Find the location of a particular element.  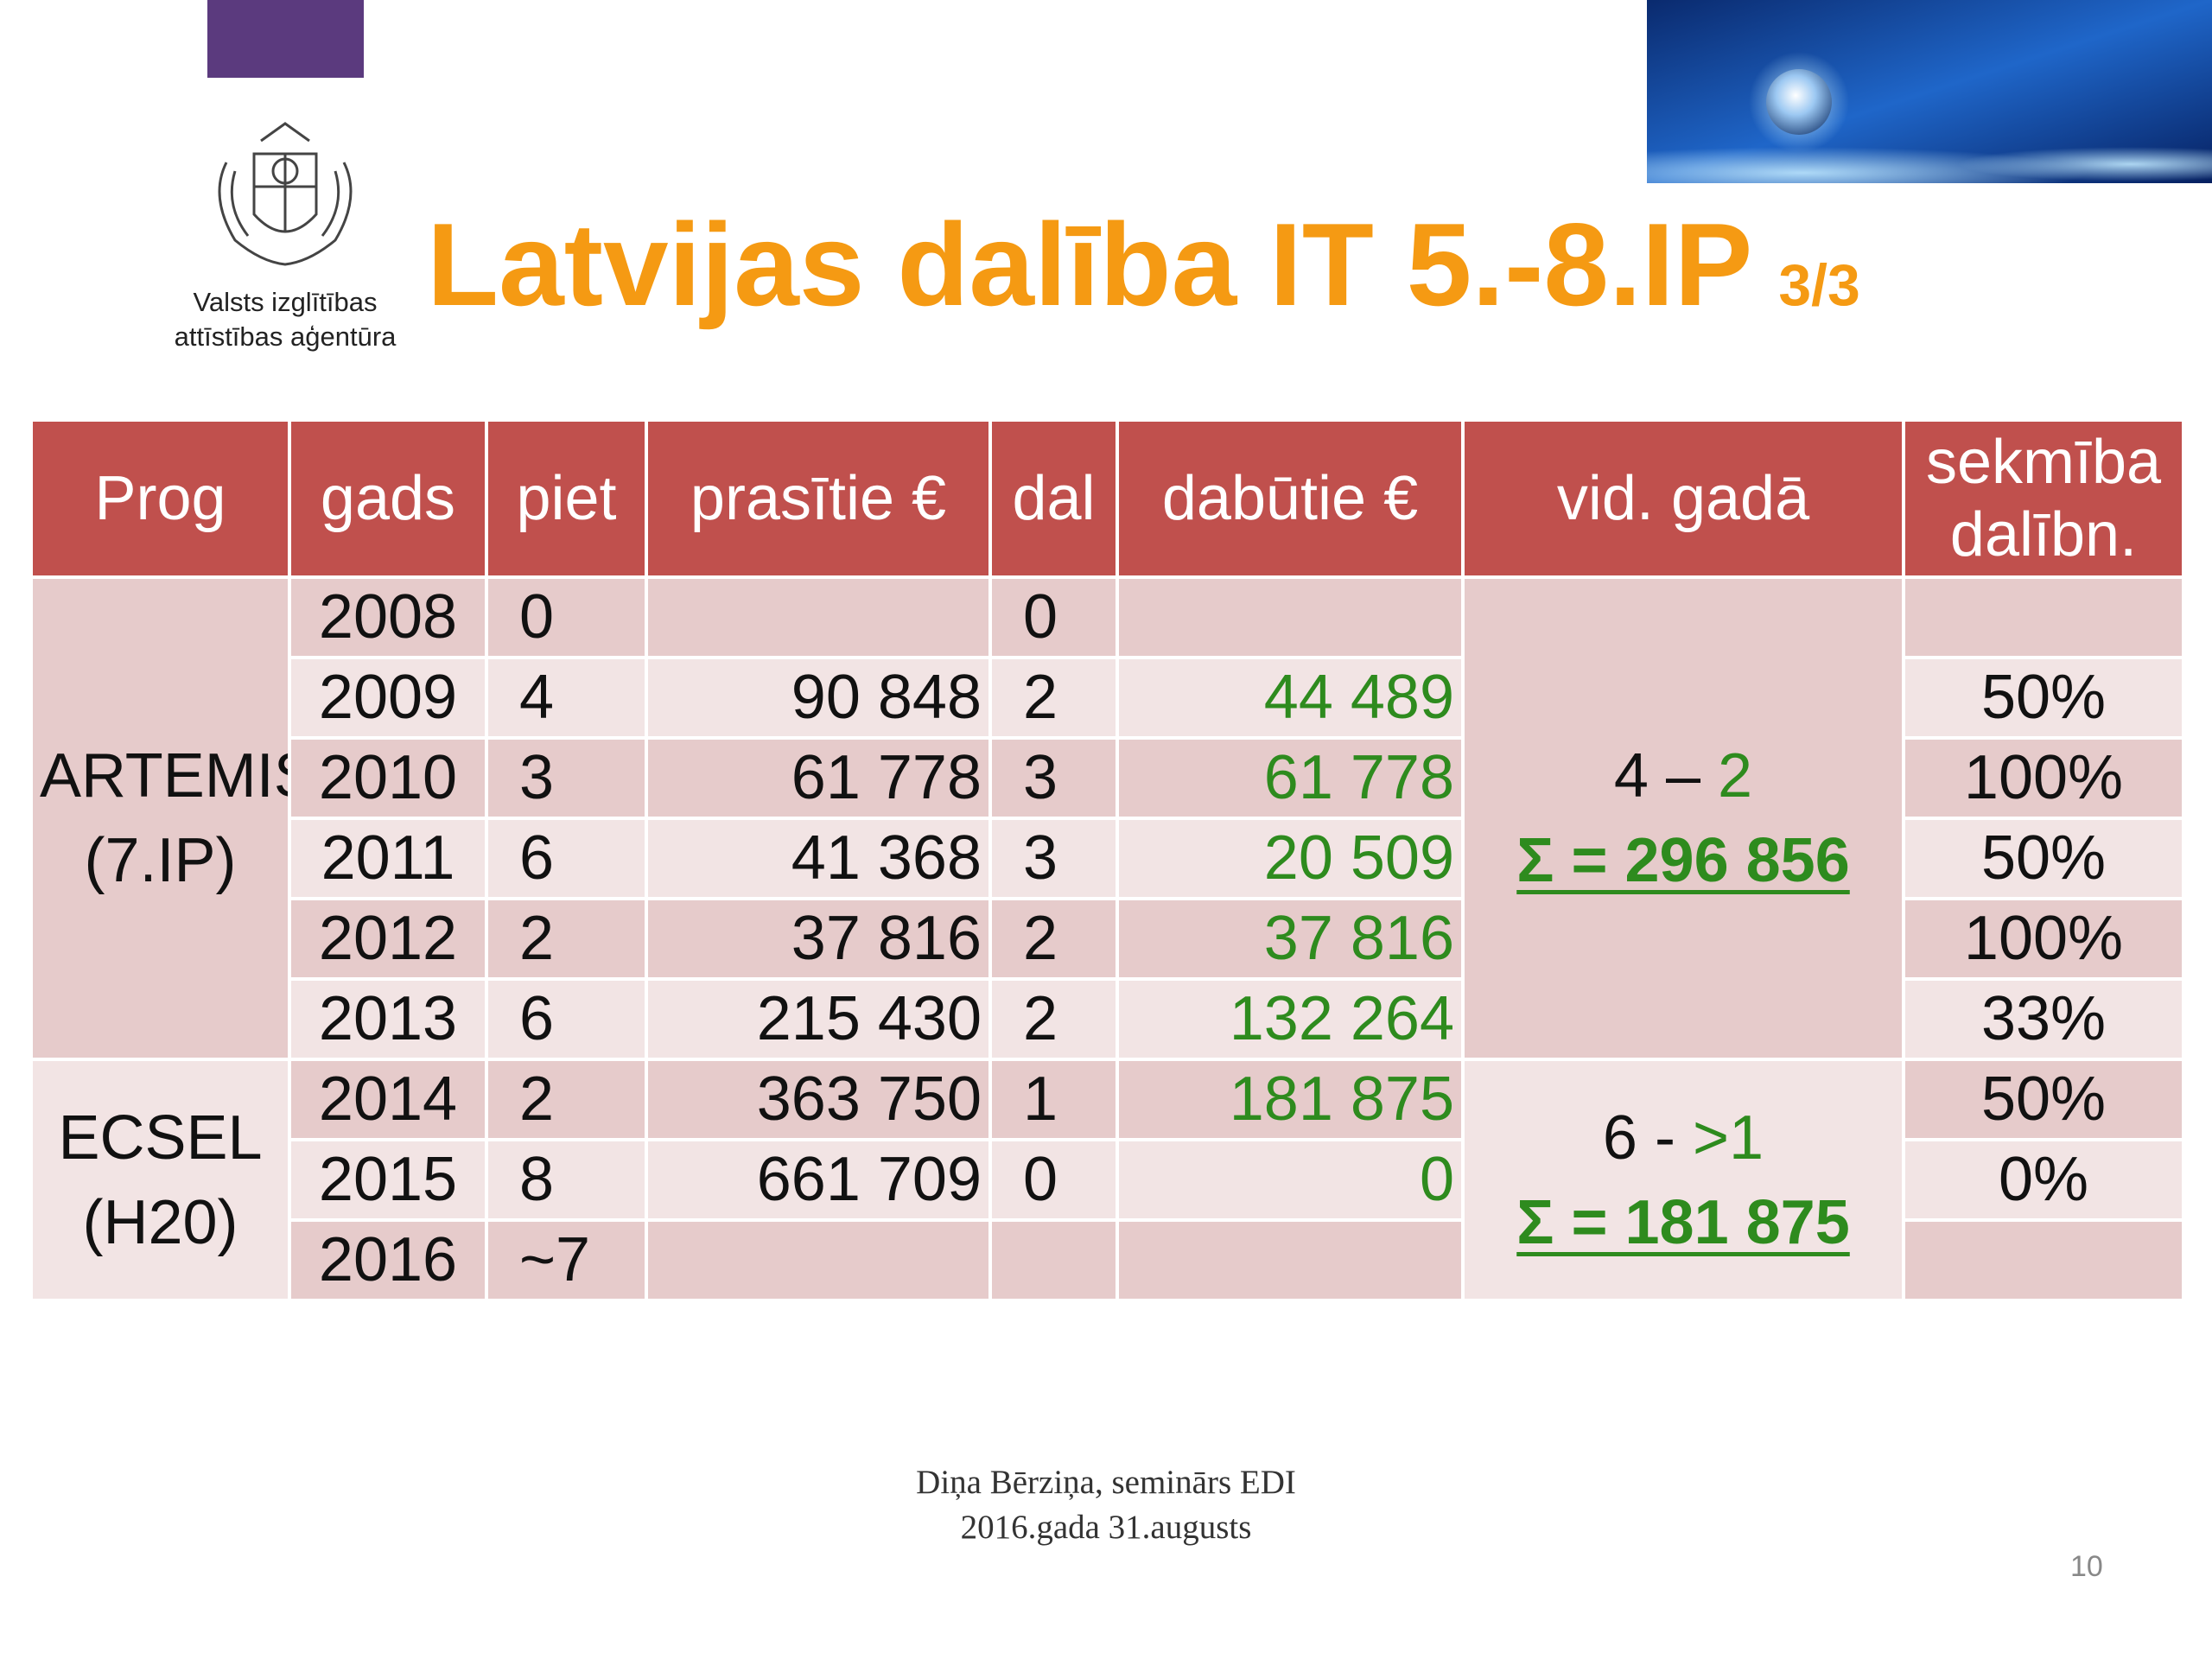

cell: 2013 is located at coordinates (388, 1019).